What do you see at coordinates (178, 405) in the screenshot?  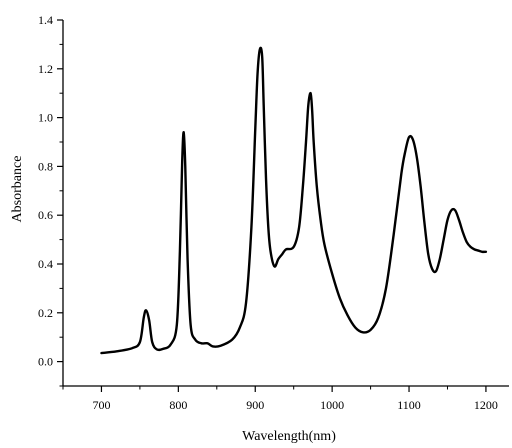 I see `x-tick-label: 800` at bounding box center [178, 405].